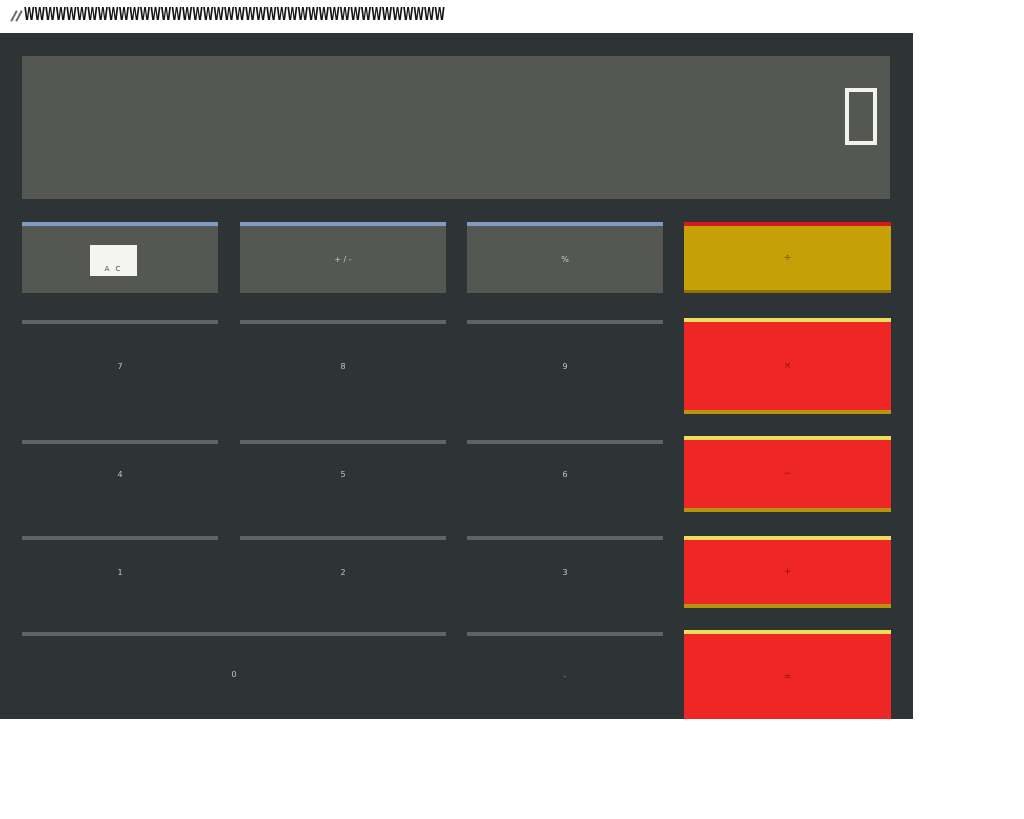 The width and height of the screenshot is (1024, 819). What do you see at coordinates (565, 572) in the screenshot?
I see `digit-3-button: 3` at bounding box center [565, 572].